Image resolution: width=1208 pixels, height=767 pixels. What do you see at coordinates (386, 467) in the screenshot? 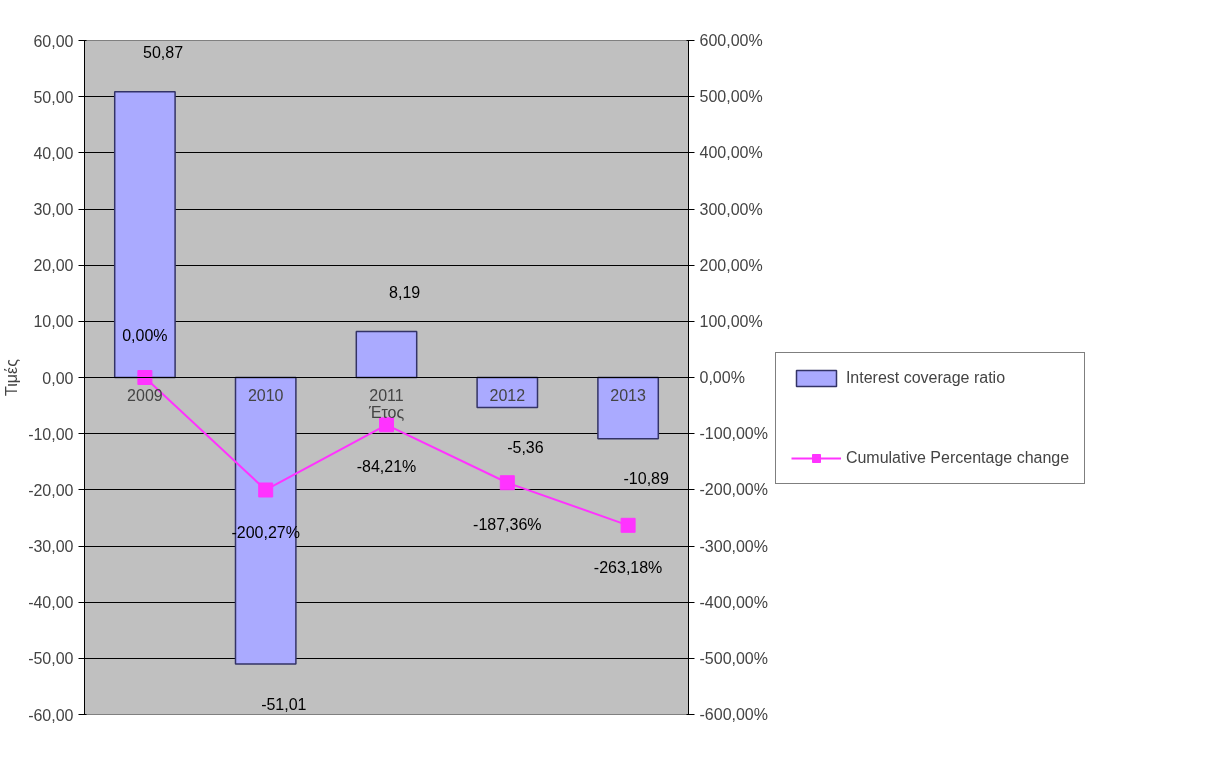
I see `data-label: -84,21%` at bounding box center [386, 467].